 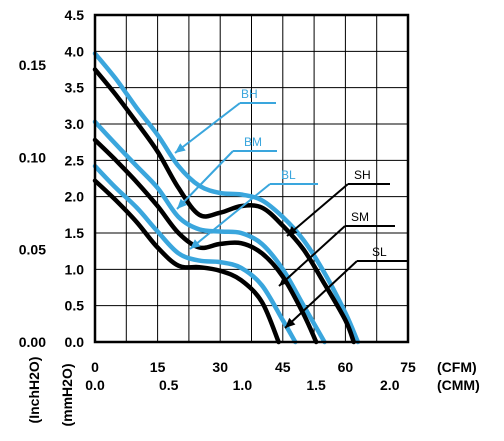 I want to click on y-tick-label-mmh2o: 4.0, so click(x=75, y=51).